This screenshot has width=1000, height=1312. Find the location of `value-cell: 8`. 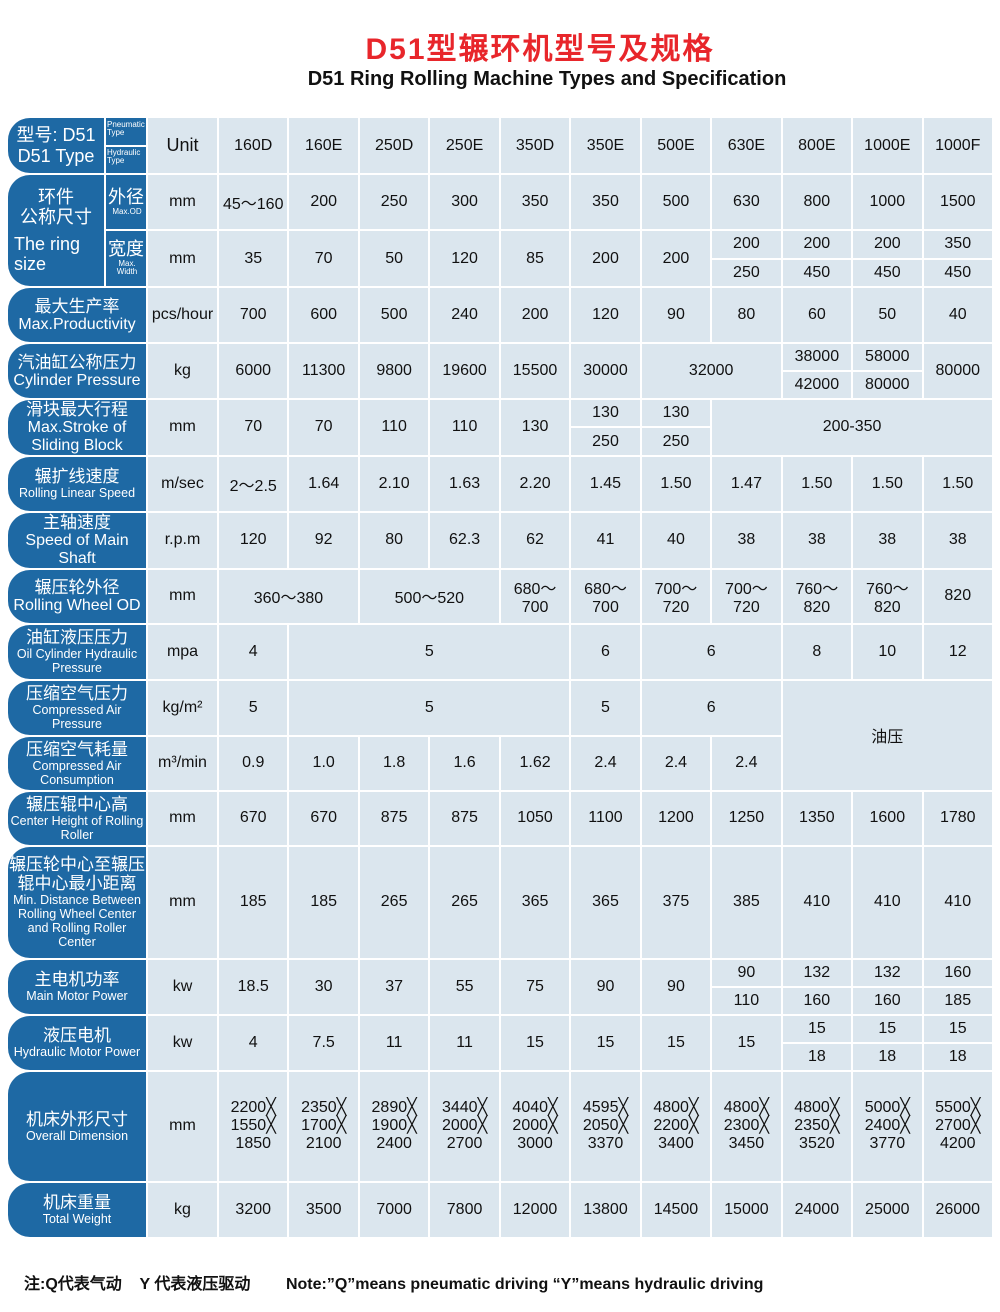

value-cell: 8 is located at coordinates (817, 651).